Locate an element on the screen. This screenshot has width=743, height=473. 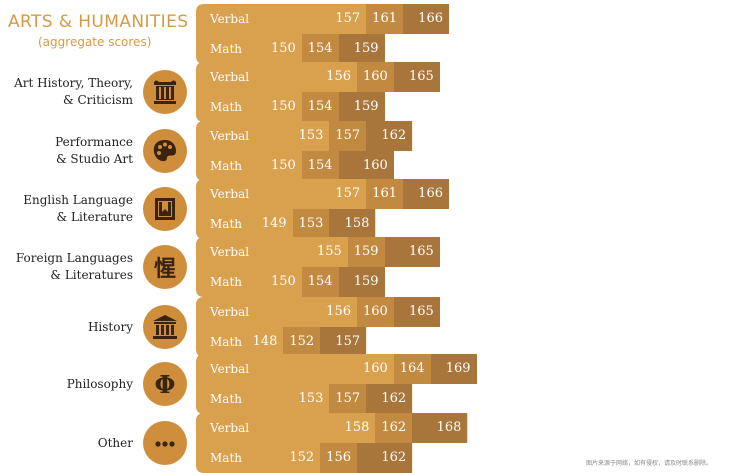
category-label-line: Philosophy is located at coordinates (99, 383).